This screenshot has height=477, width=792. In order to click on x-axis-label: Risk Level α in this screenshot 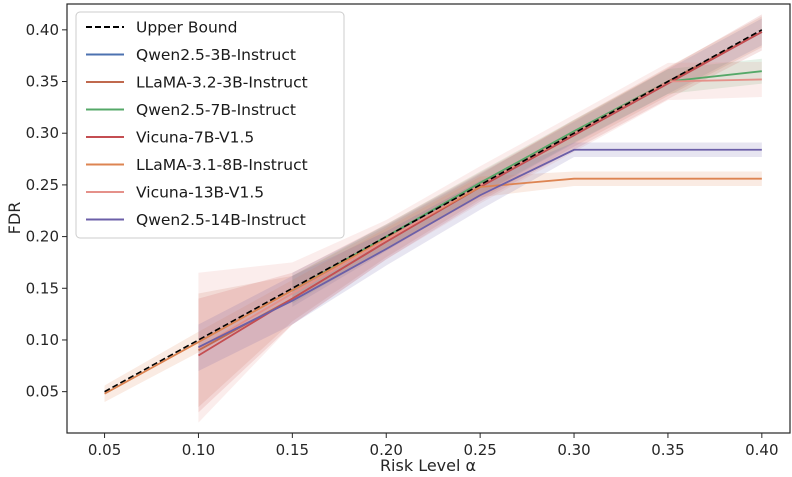, I will do `click(428, 465)`.